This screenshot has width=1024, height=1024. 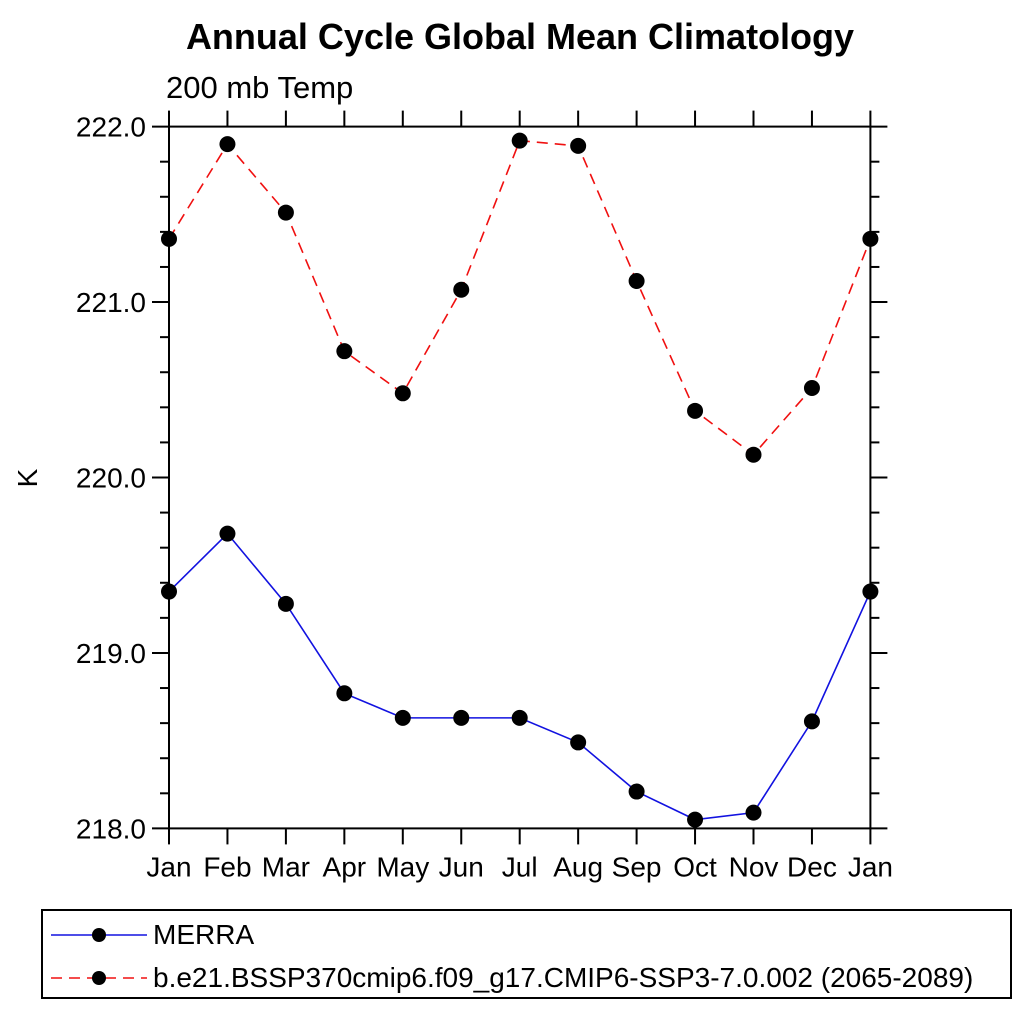 I want to click on x-tick-label: Jul, so click(x=520, y=866).